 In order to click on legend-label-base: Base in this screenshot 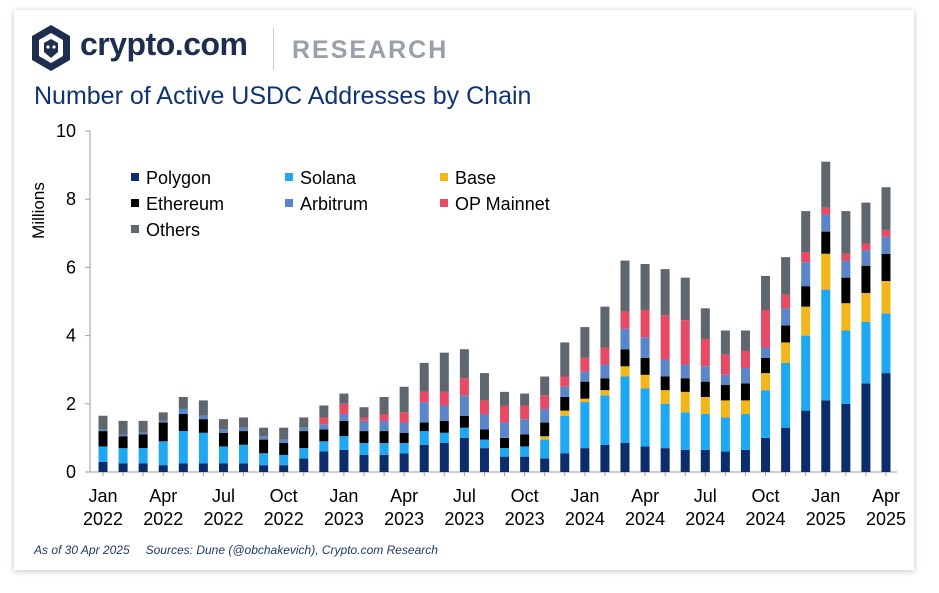, I will do `click(475, 178)`.